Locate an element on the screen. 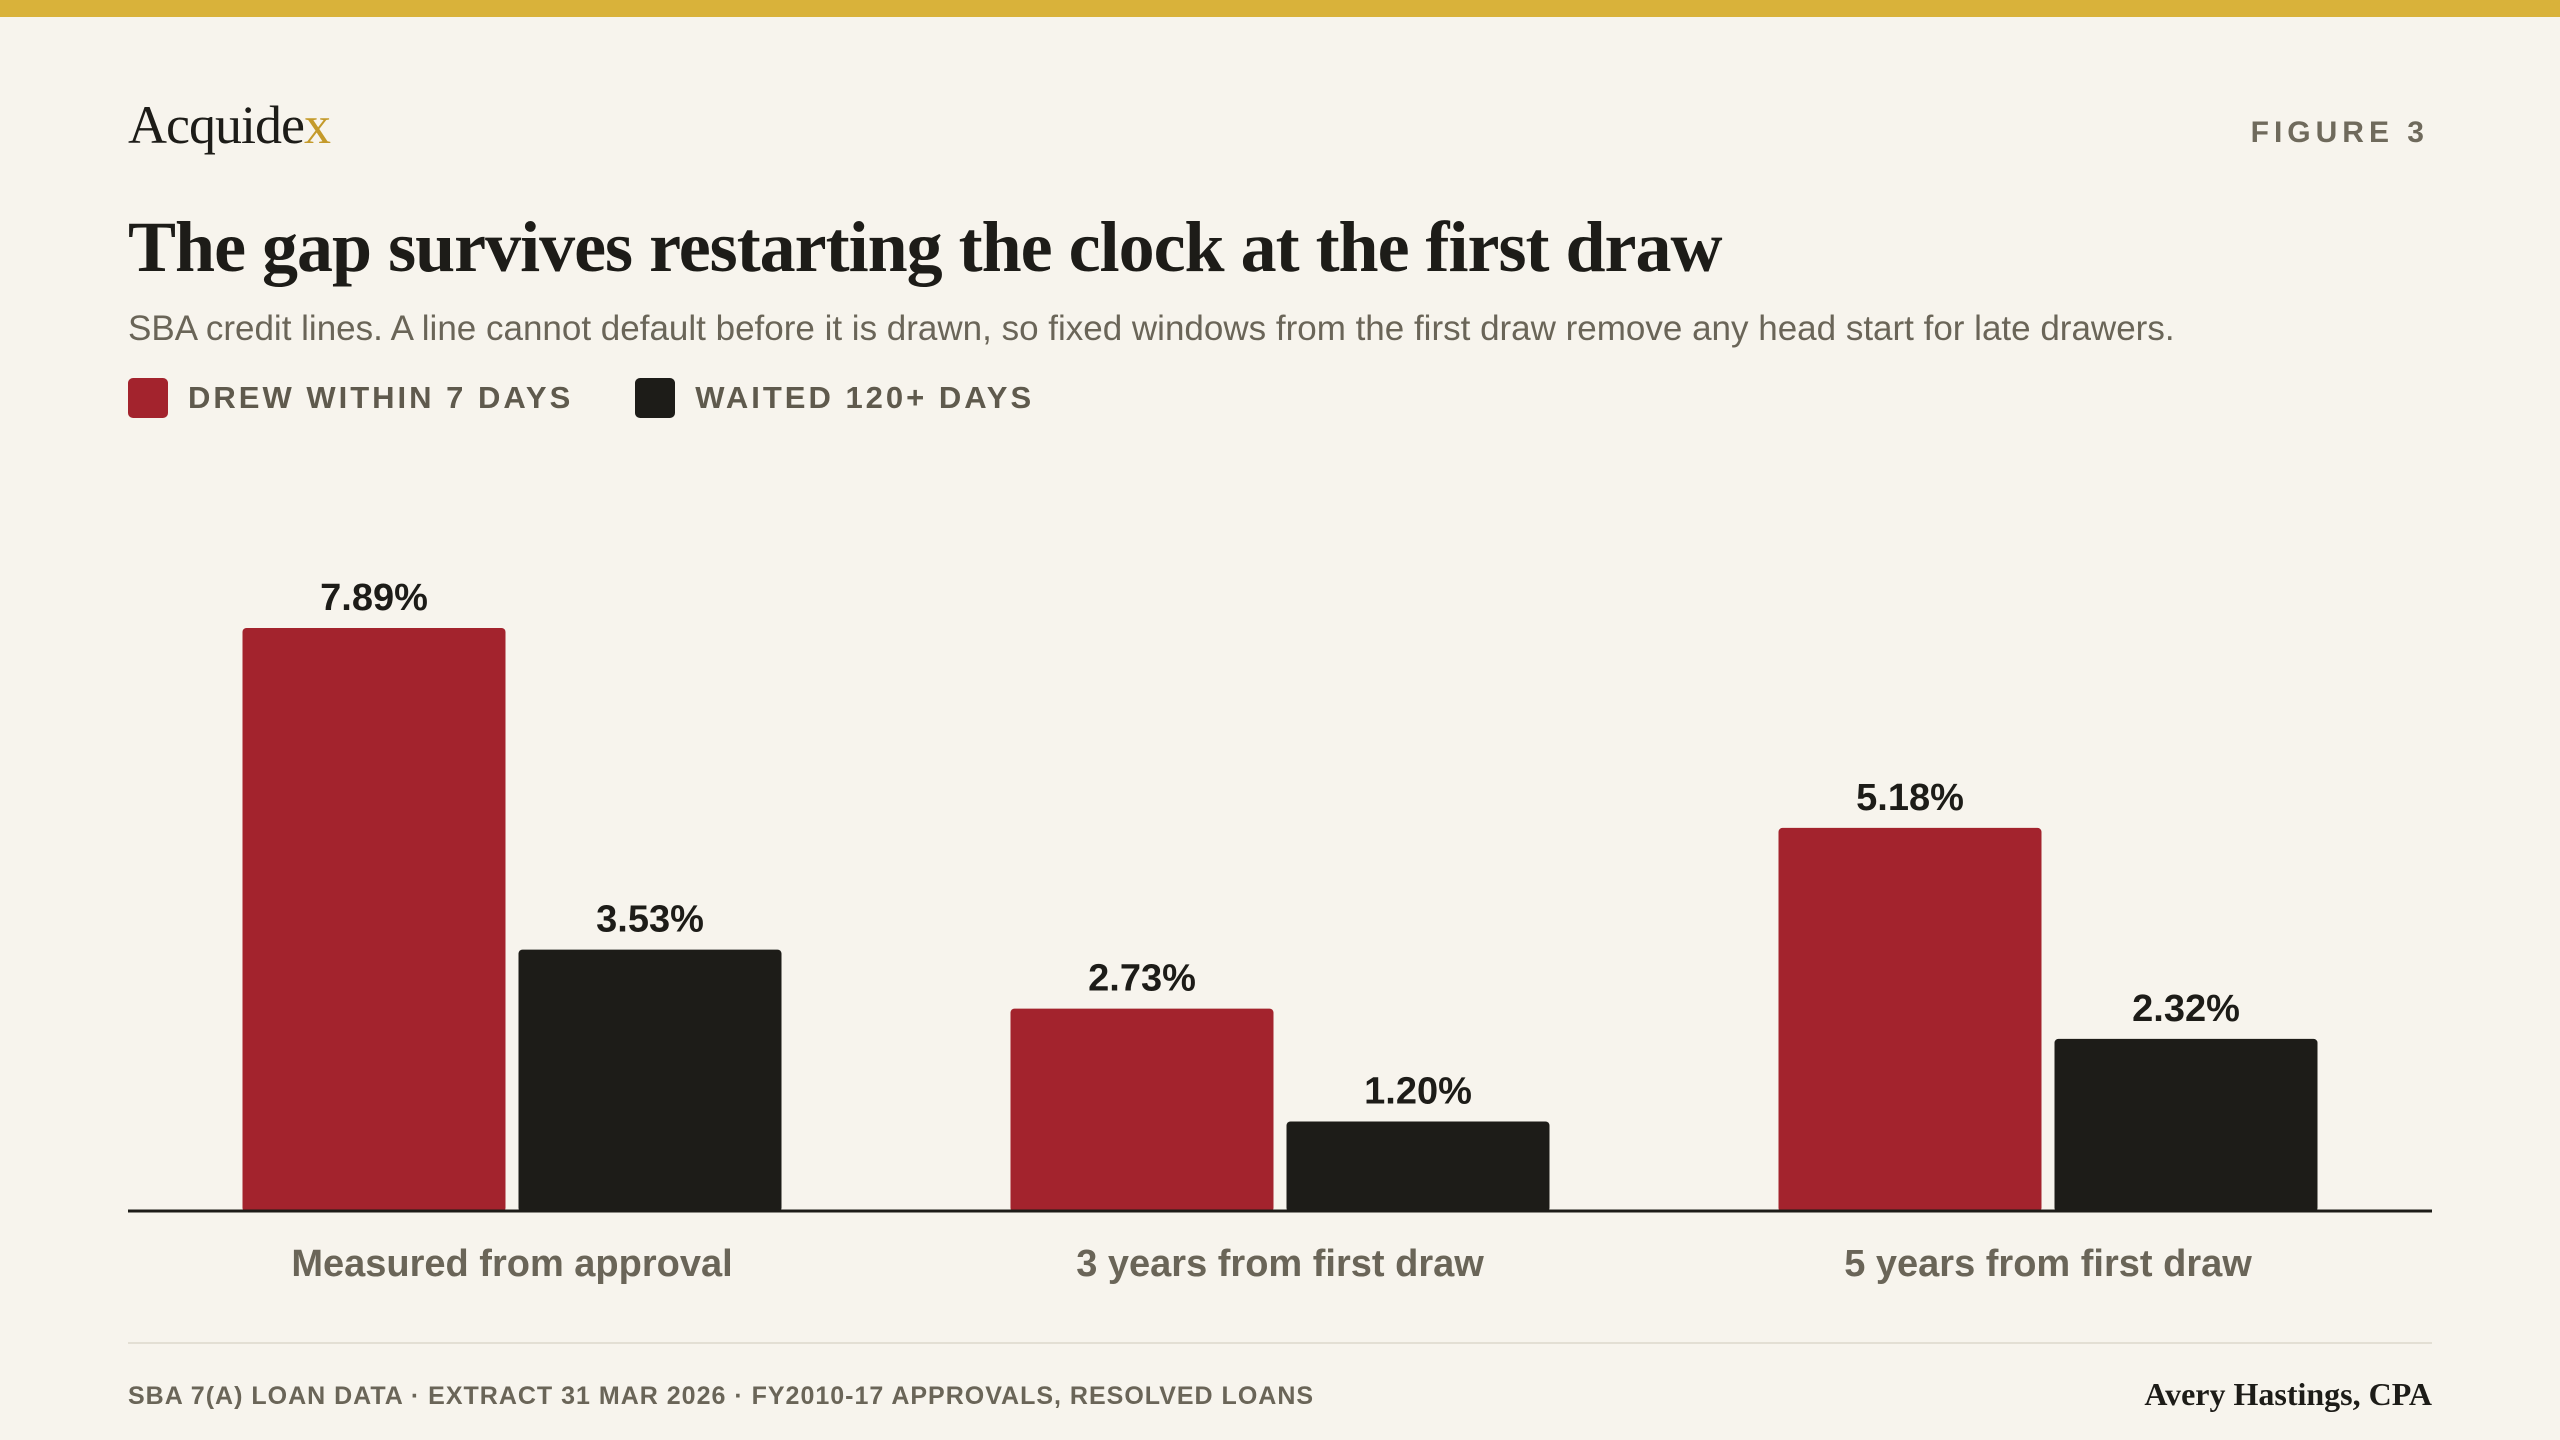 This screenshot has height=1440, width=2560. legend-item-drew-early: DREW WITHIN 7 DAYS is located at coordinates (350, 398).